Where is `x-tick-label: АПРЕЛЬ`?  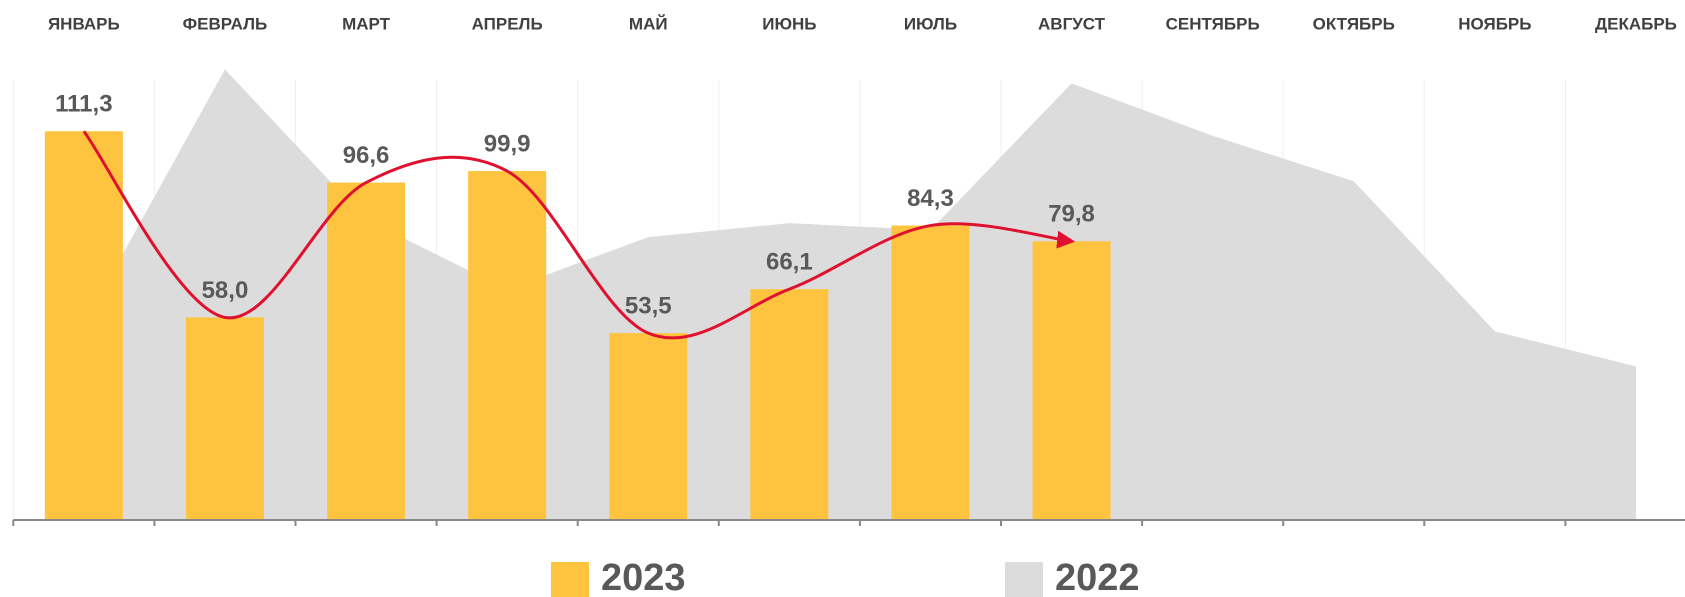 x-tick-label: АПРЕЛЬ is located at coordinates (507, 23).